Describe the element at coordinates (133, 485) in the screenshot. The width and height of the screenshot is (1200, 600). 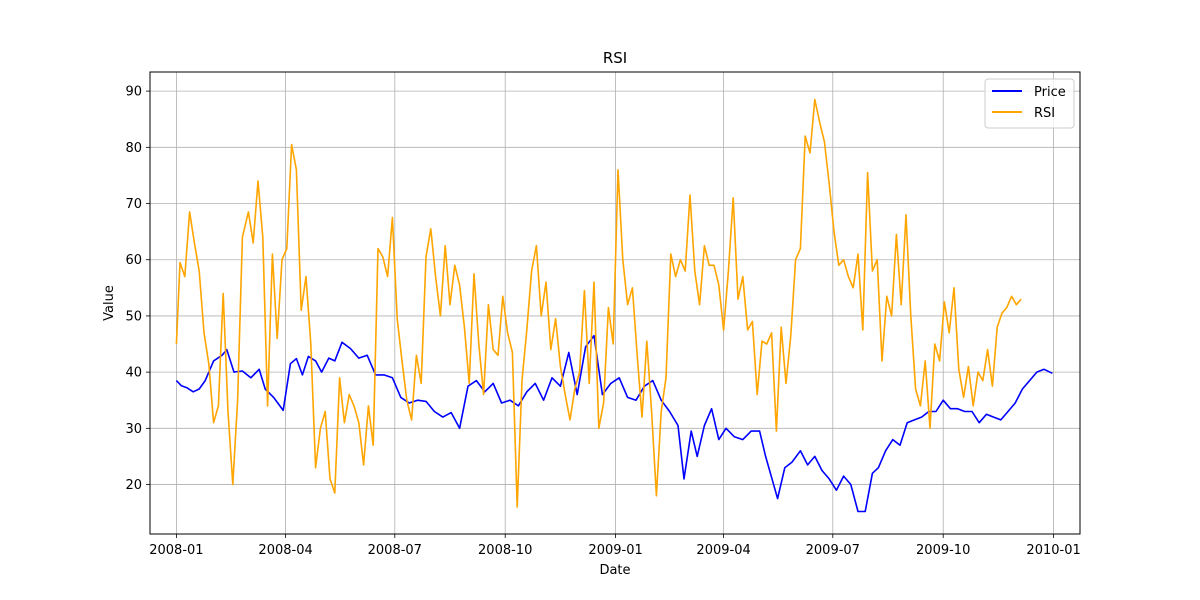
I see `y-tick-label: 20` at that location.